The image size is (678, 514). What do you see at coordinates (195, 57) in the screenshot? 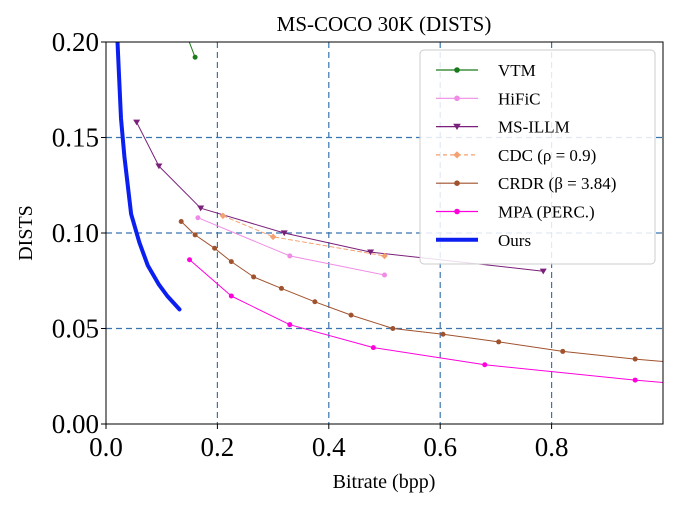
I see `data-point-vtm` at bounding box center [195, 57].